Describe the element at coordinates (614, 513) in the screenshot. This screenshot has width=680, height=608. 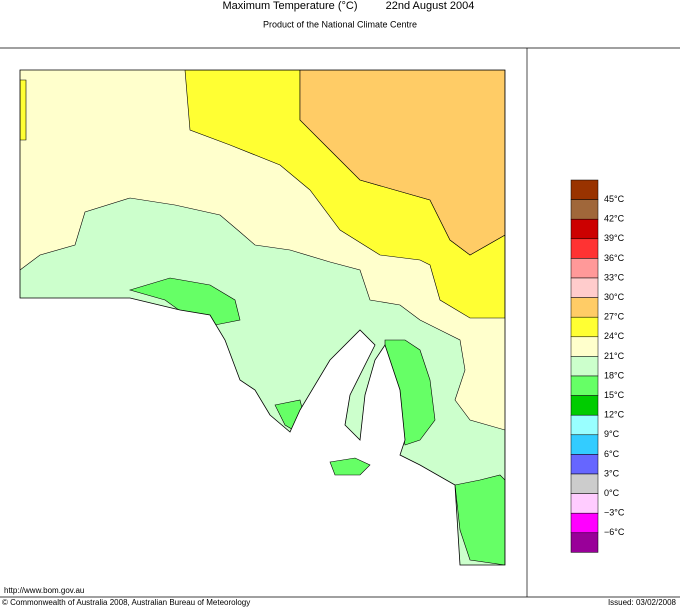
I see `legend-label: −3°C` at that location.